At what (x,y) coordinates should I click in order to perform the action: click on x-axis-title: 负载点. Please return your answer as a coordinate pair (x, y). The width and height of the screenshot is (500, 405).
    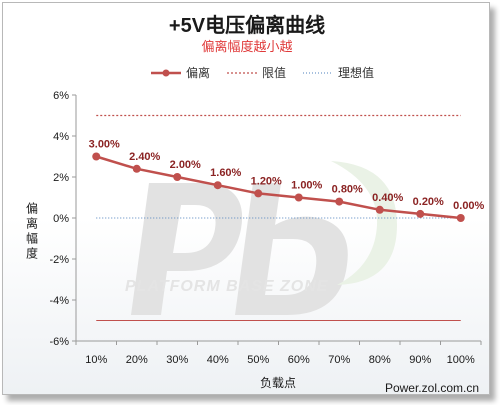
    Looking at the image, I should click on (278, 383).